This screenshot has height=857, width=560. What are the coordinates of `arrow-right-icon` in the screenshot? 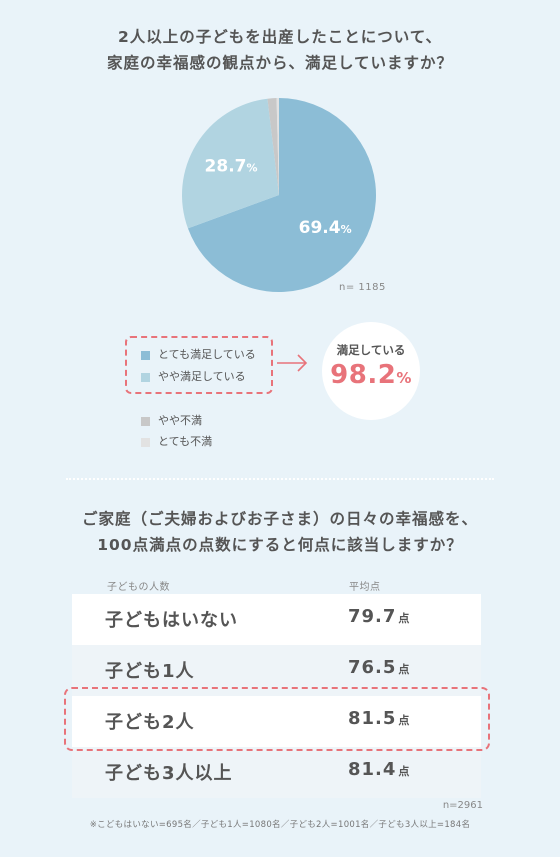 It's located at (292, 363).